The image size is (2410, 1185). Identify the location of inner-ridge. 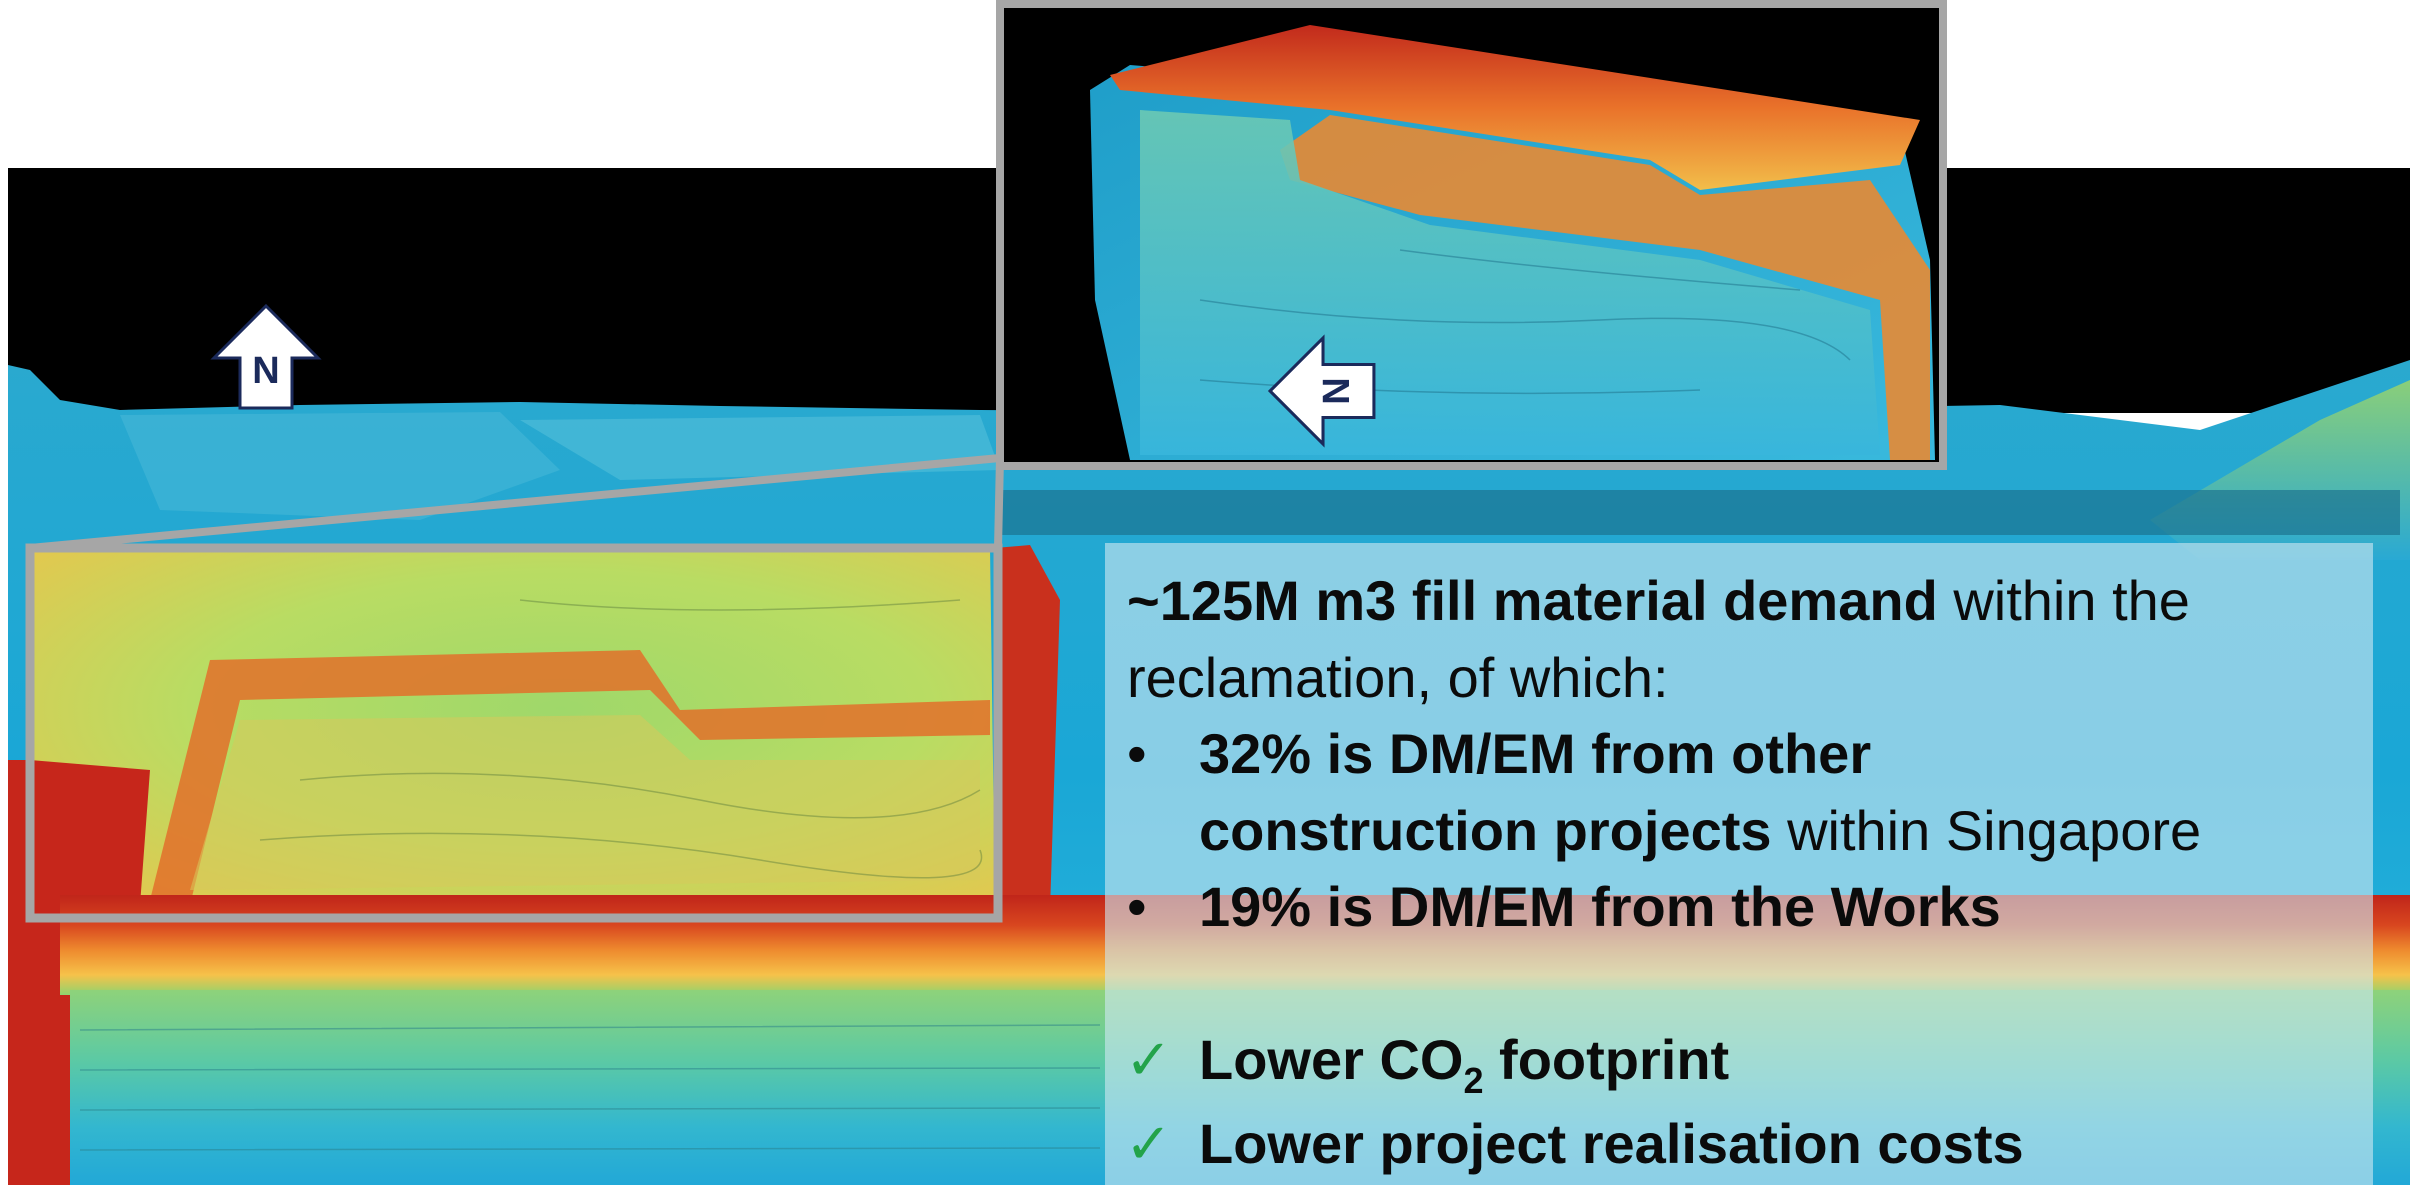
(570, 777).